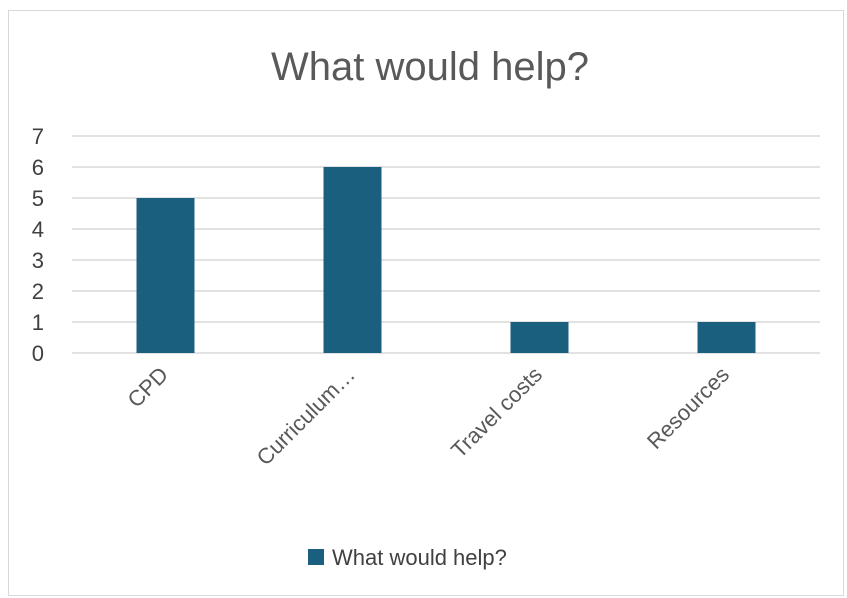 The image size is (847, 598). What do you see at coordinates (38, 291) in the screenshot?
I see `y-tick-label: 2` at bounding box center [38, 291].